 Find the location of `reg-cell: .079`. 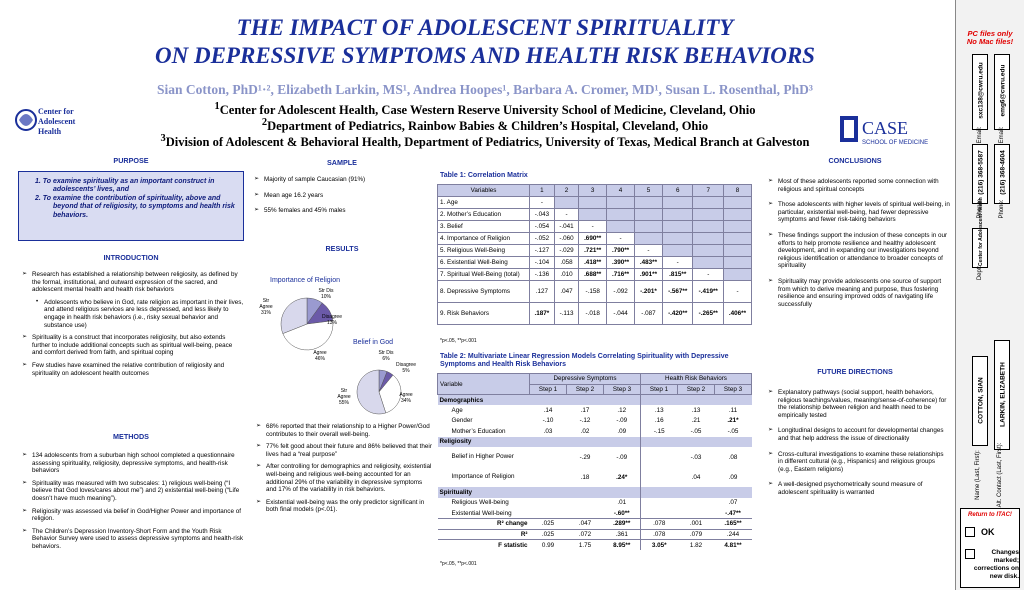

reg-cell: .079 is located at coordinates (696, 534).